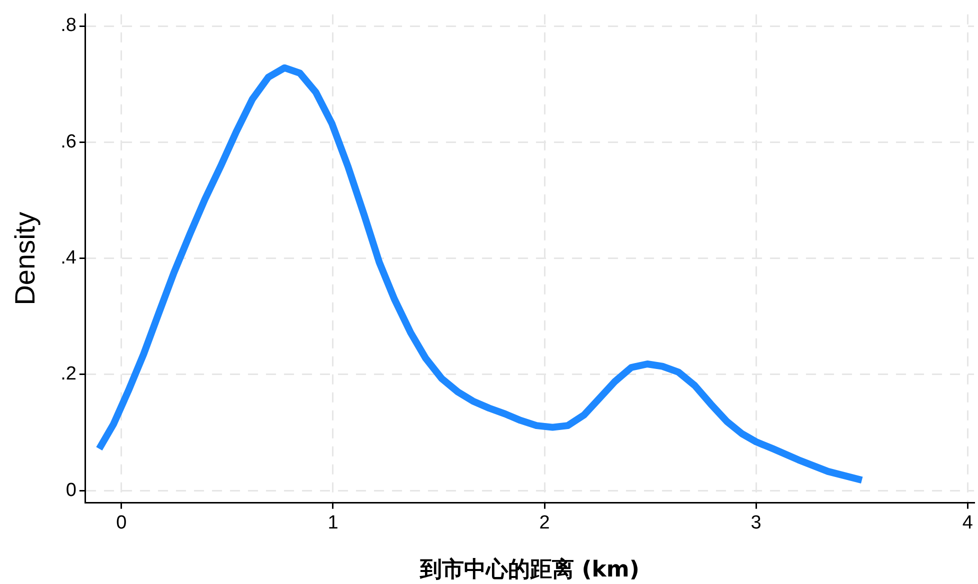 Image resolution: width=978 pixels, height=584 pixels. Describe the element at coordinates (968, 523) in the screenshot. I see `x-tick-label: 4` at that location.